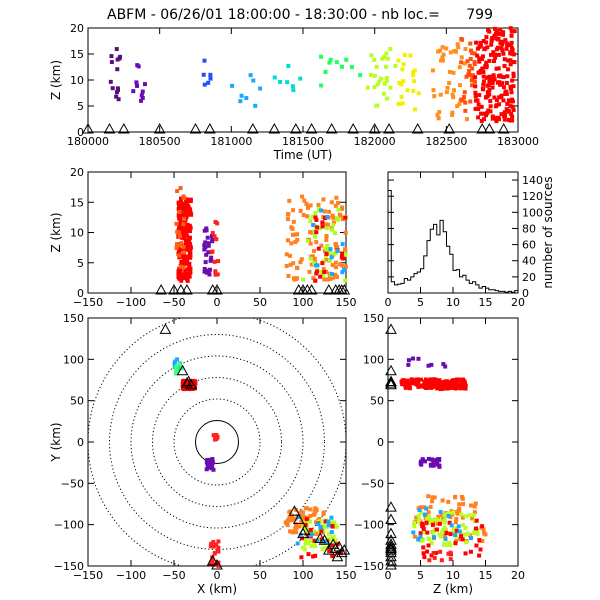  What do you see at coordinates (203, 237) in the screenshot?
I see `height-vs-x-panel: −150 −100 −50 0 50 100 150 0 5 10 15 20 Z (km)` at bounding box center [203, 237].